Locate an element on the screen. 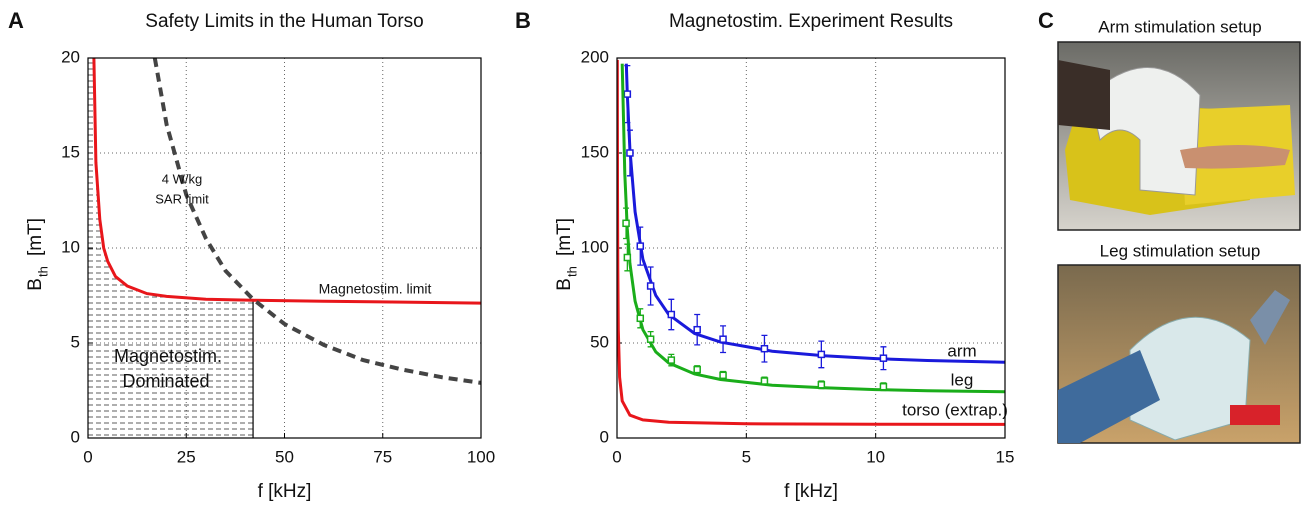  y-tick-label: 100 is located at coordinates (595, 246).